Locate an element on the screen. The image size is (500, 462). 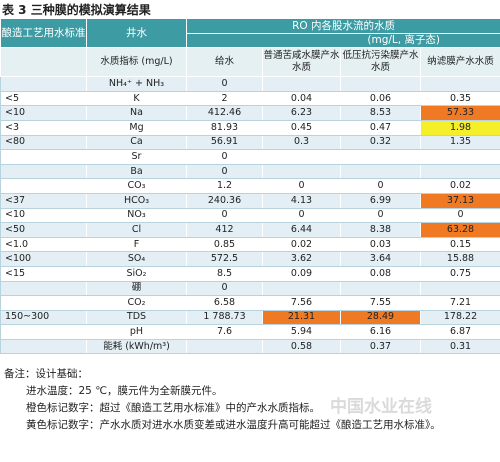
header-cell: 井水 is located at coordinates (136, 33).